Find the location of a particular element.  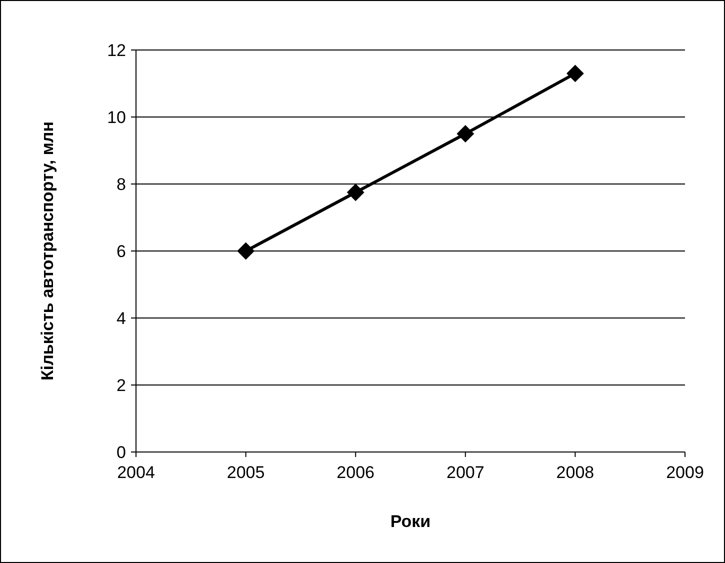

y-tick-label: 12 is located at coordinates (116, 50).